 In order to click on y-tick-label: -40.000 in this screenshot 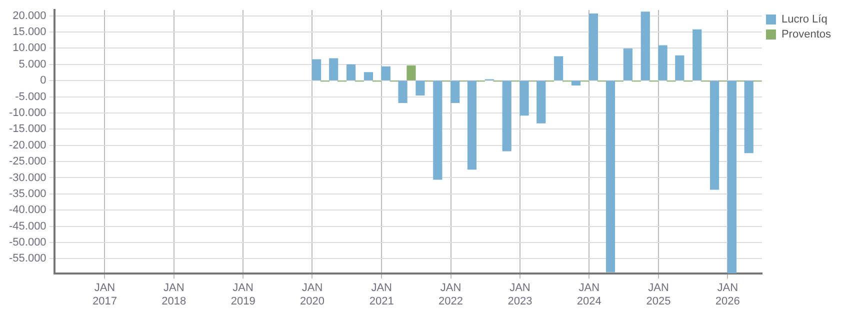, I will do `click(27, 210)`.